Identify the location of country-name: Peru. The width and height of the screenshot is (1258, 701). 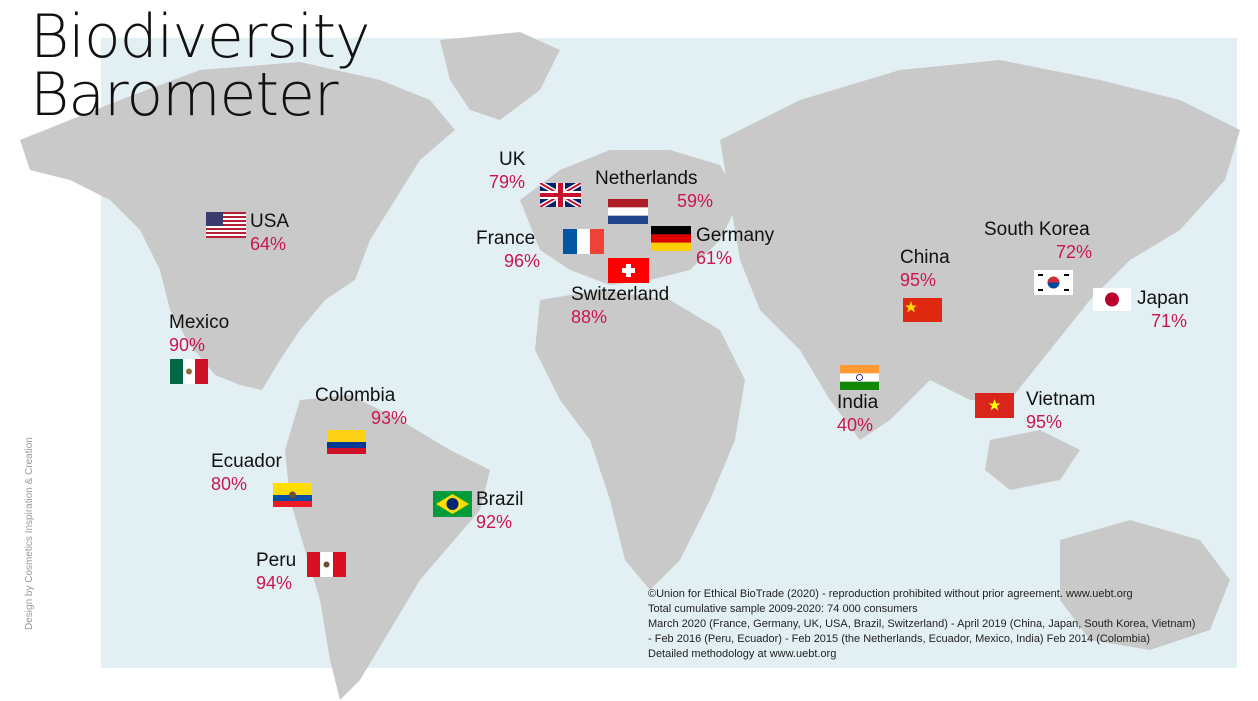
(276, 560).